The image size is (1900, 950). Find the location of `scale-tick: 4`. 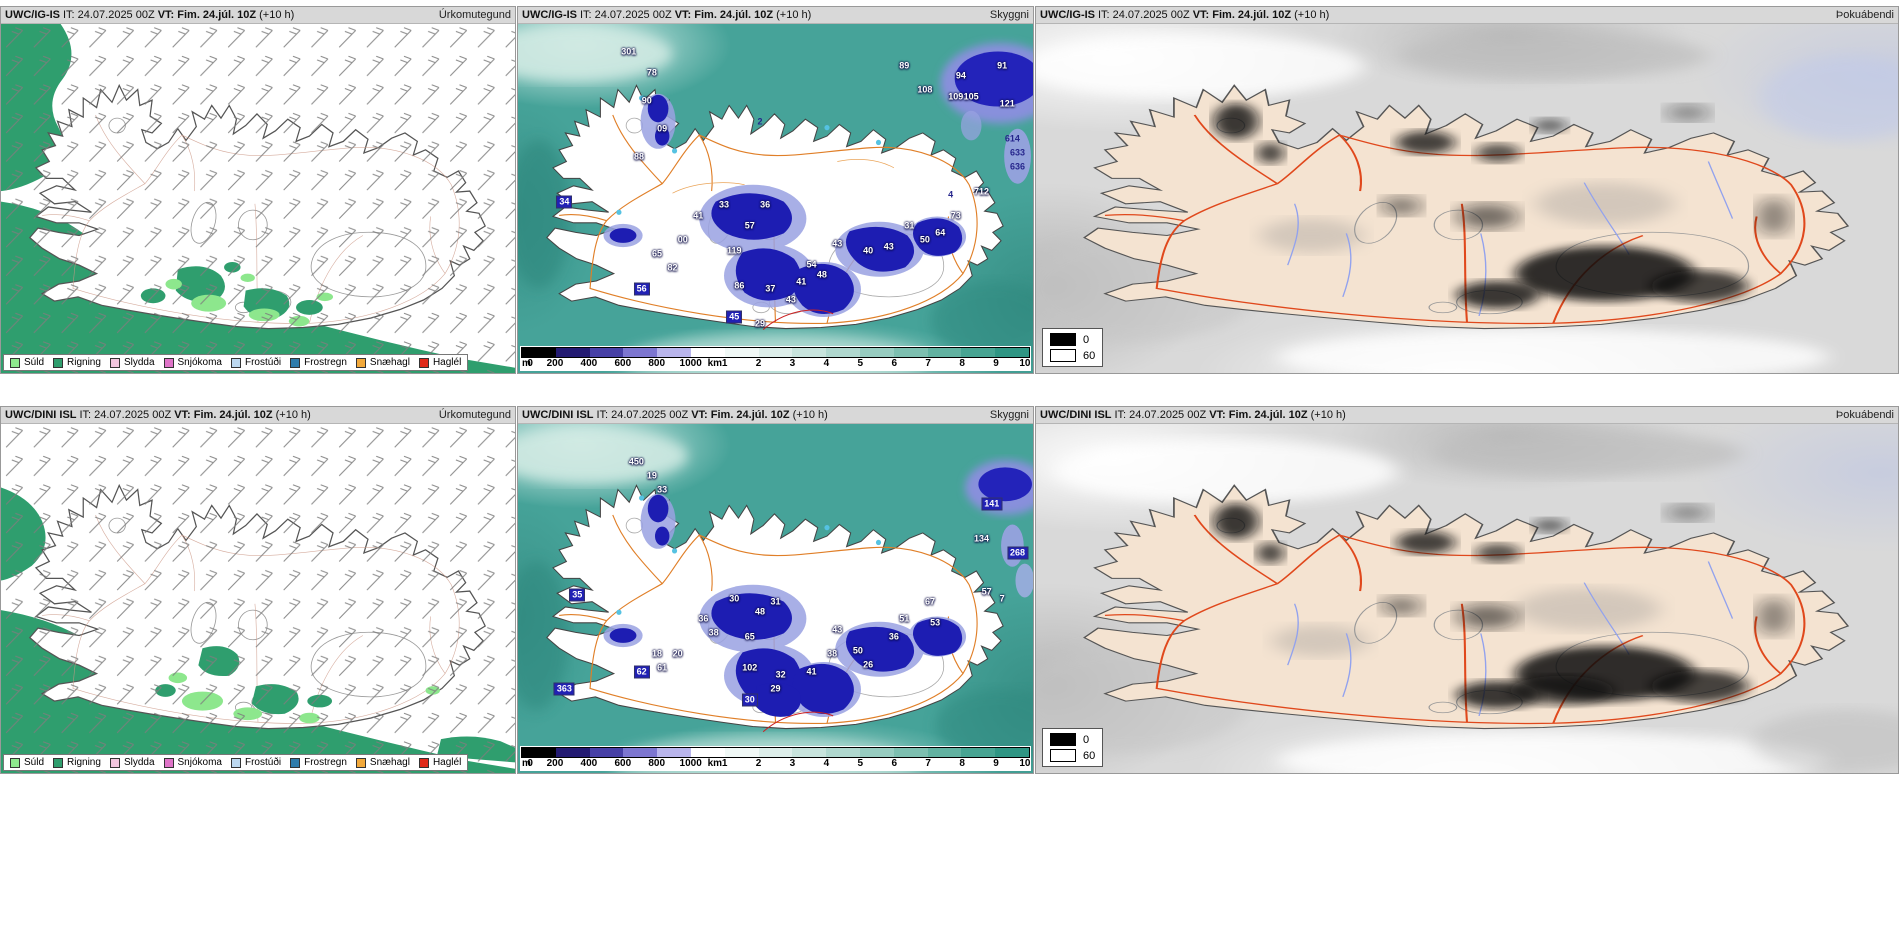

scale-tick: 4 is located at coordinates (826, 763).